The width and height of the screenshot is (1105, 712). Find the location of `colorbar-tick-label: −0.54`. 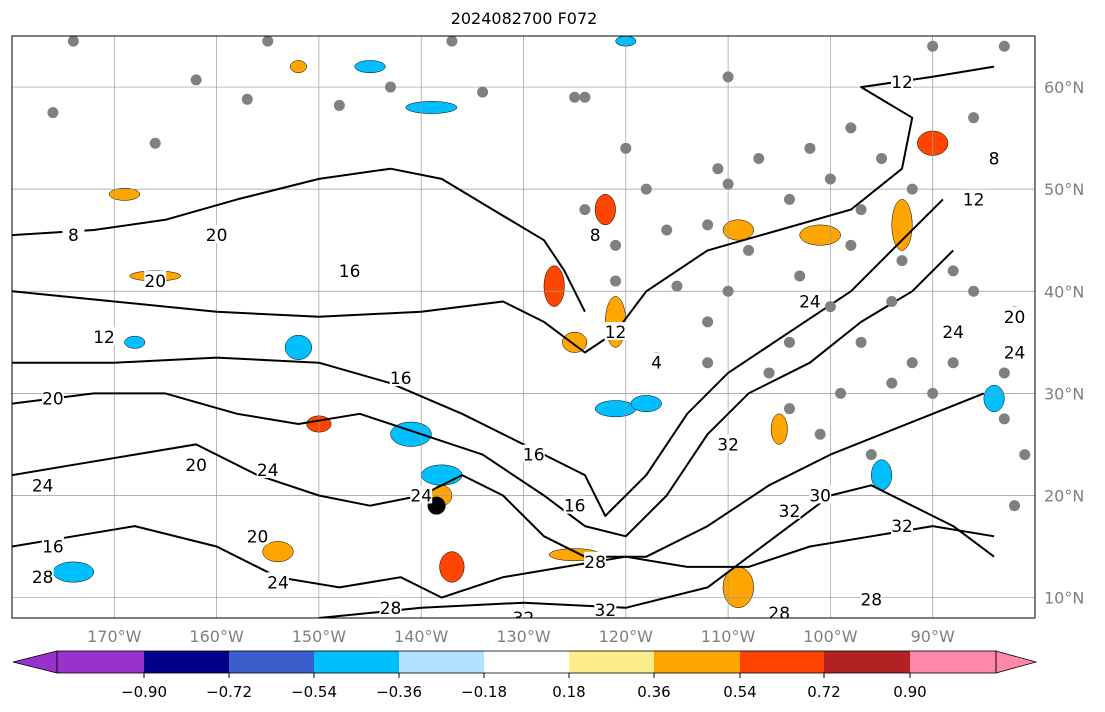

colorbar-tick-label: −0.54 is located at coordinates (314, 692).